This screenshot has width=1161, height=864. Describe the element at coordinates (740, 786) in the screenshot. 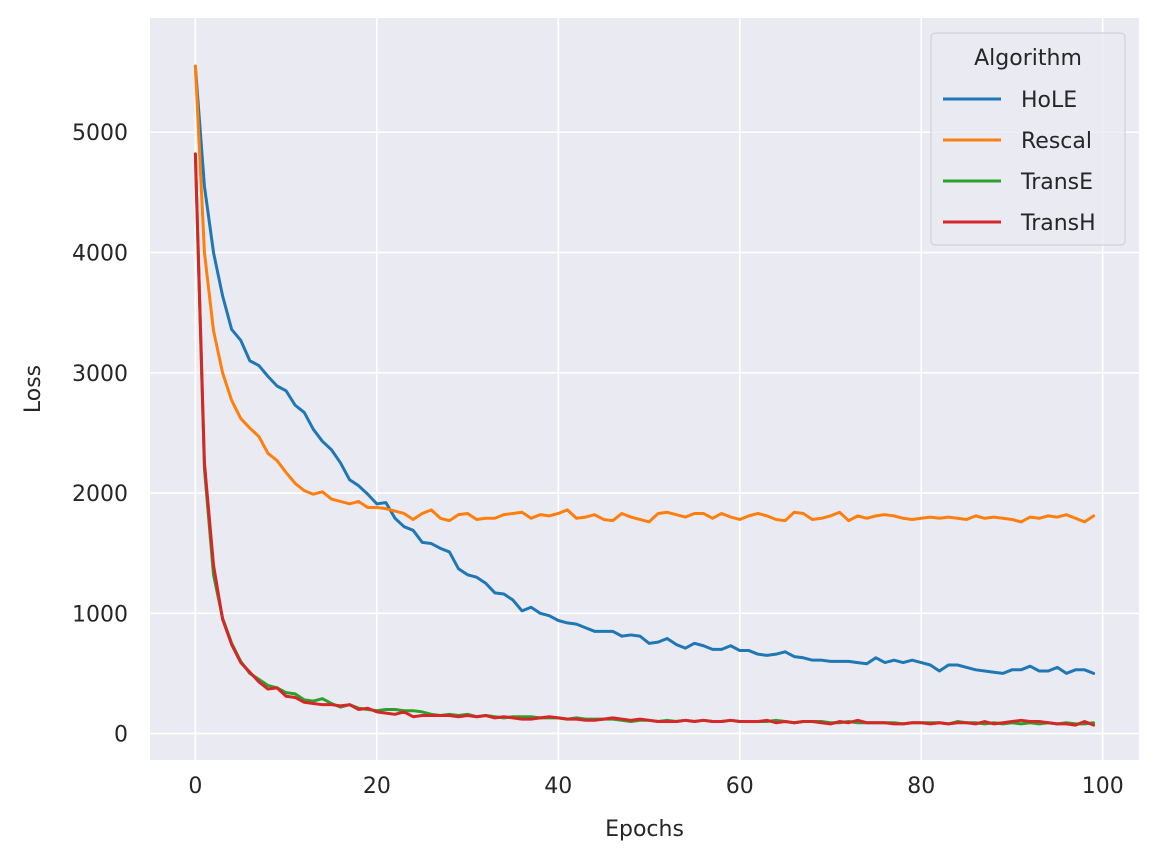

I see `x-tick-label: 60` at that location.